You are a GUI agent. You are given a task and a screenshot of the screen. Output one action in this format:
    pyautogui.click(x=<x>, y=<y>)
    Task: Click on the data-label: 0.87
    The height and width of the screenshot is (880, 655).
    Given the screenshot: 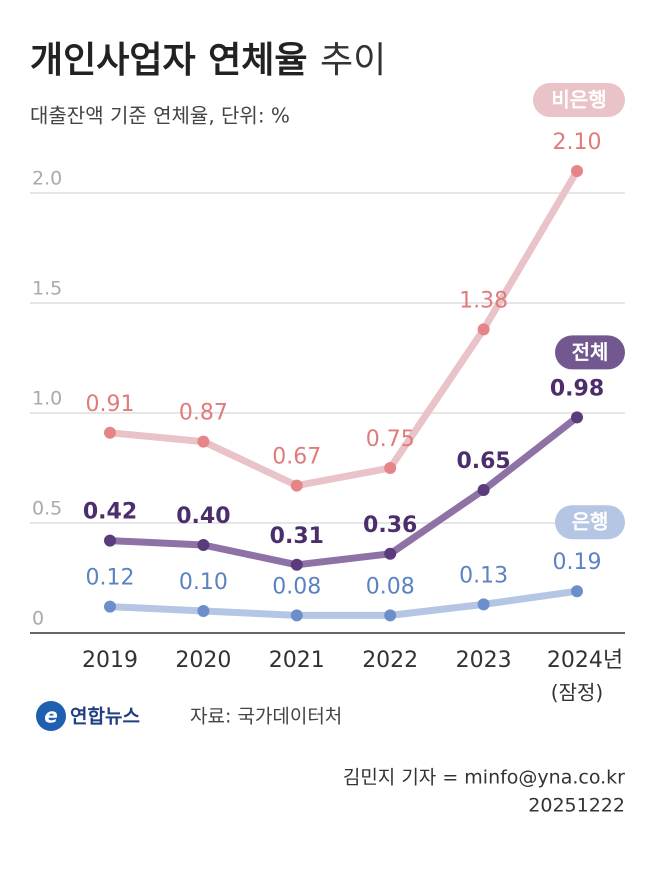 What is the action you would take?
    pyautogui.click(x=203, y=413)
    